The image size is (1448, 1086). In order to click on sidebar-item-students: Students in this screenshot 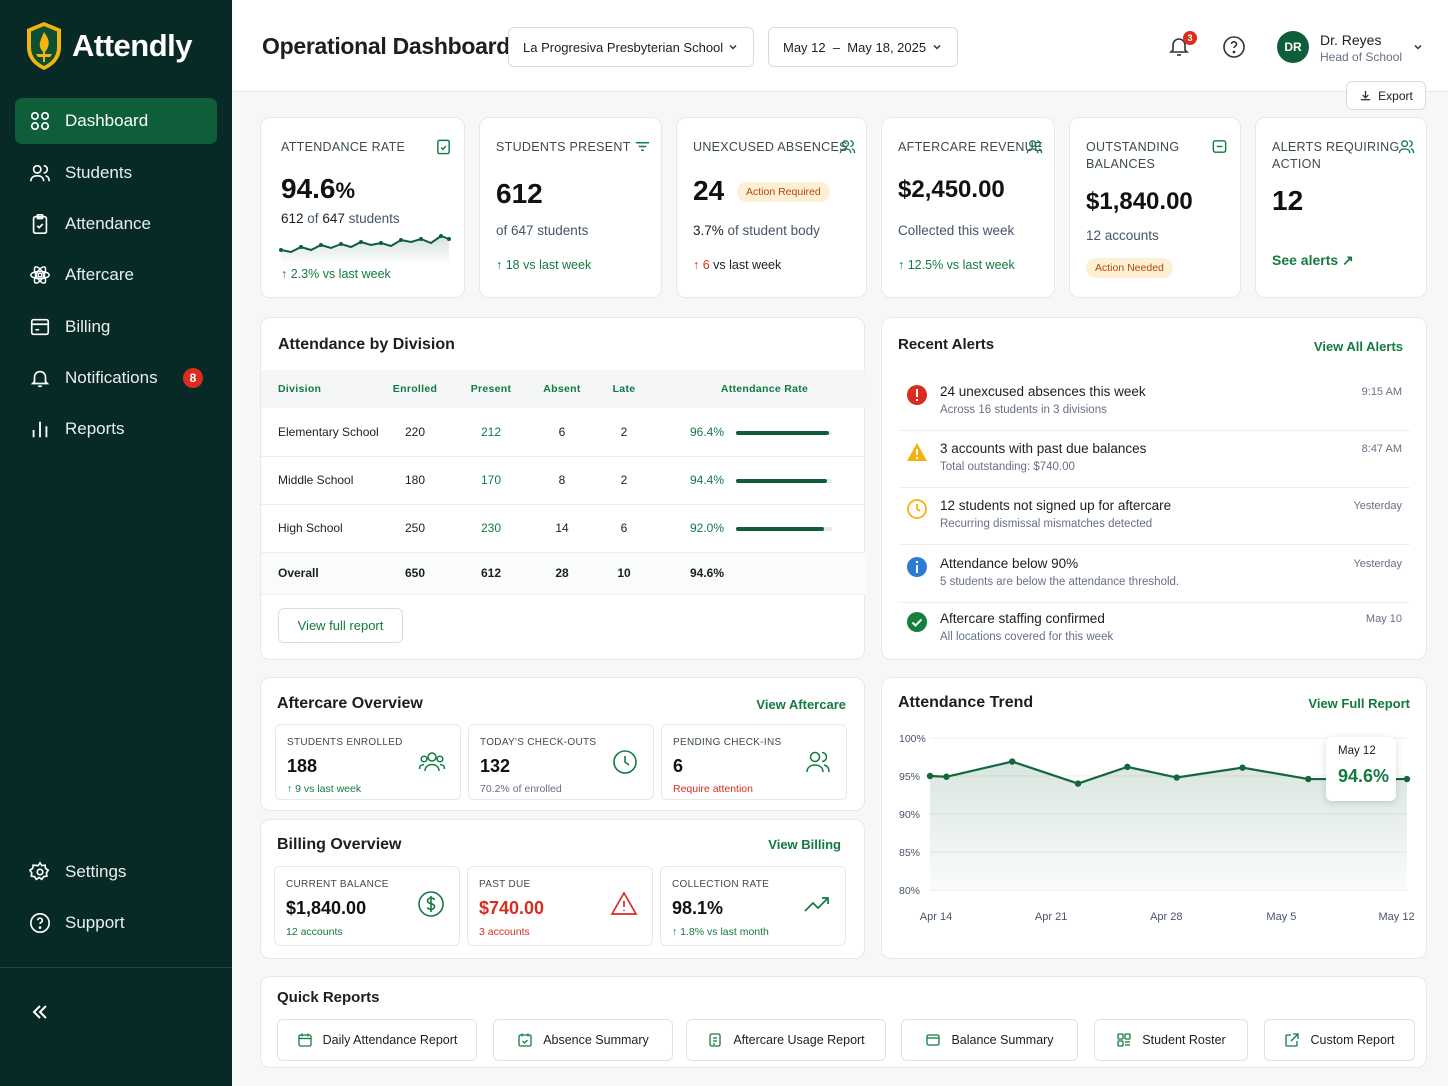, I will do `click(116, 173)`.